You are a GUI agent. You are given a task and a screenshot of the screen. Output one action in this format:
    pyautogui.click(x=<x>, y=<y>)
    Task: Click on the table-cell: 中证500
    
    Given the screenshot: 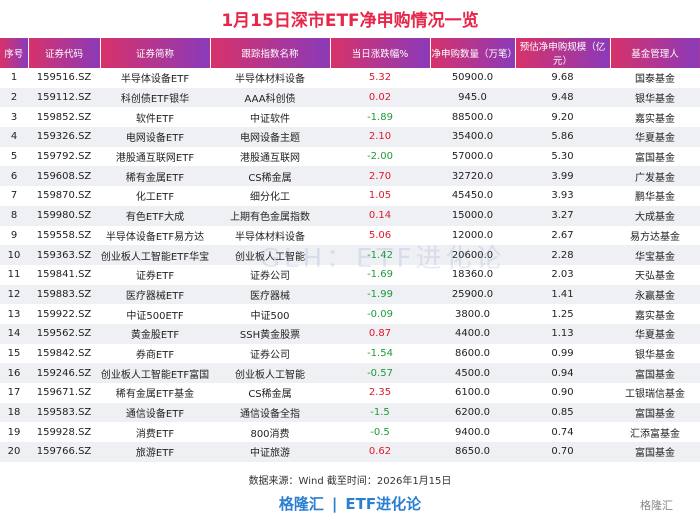 What is the action you would take?
    pyautogui.click(x=270, y=316)
    